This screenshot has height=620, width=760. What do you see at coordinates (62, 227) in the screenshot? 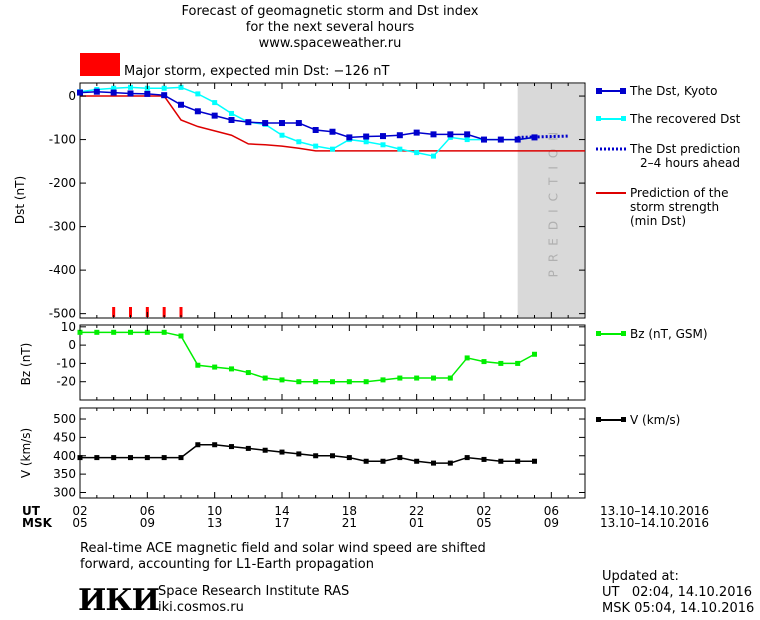
I see `y-tick-label: -300` at bounding box center [62, 227].